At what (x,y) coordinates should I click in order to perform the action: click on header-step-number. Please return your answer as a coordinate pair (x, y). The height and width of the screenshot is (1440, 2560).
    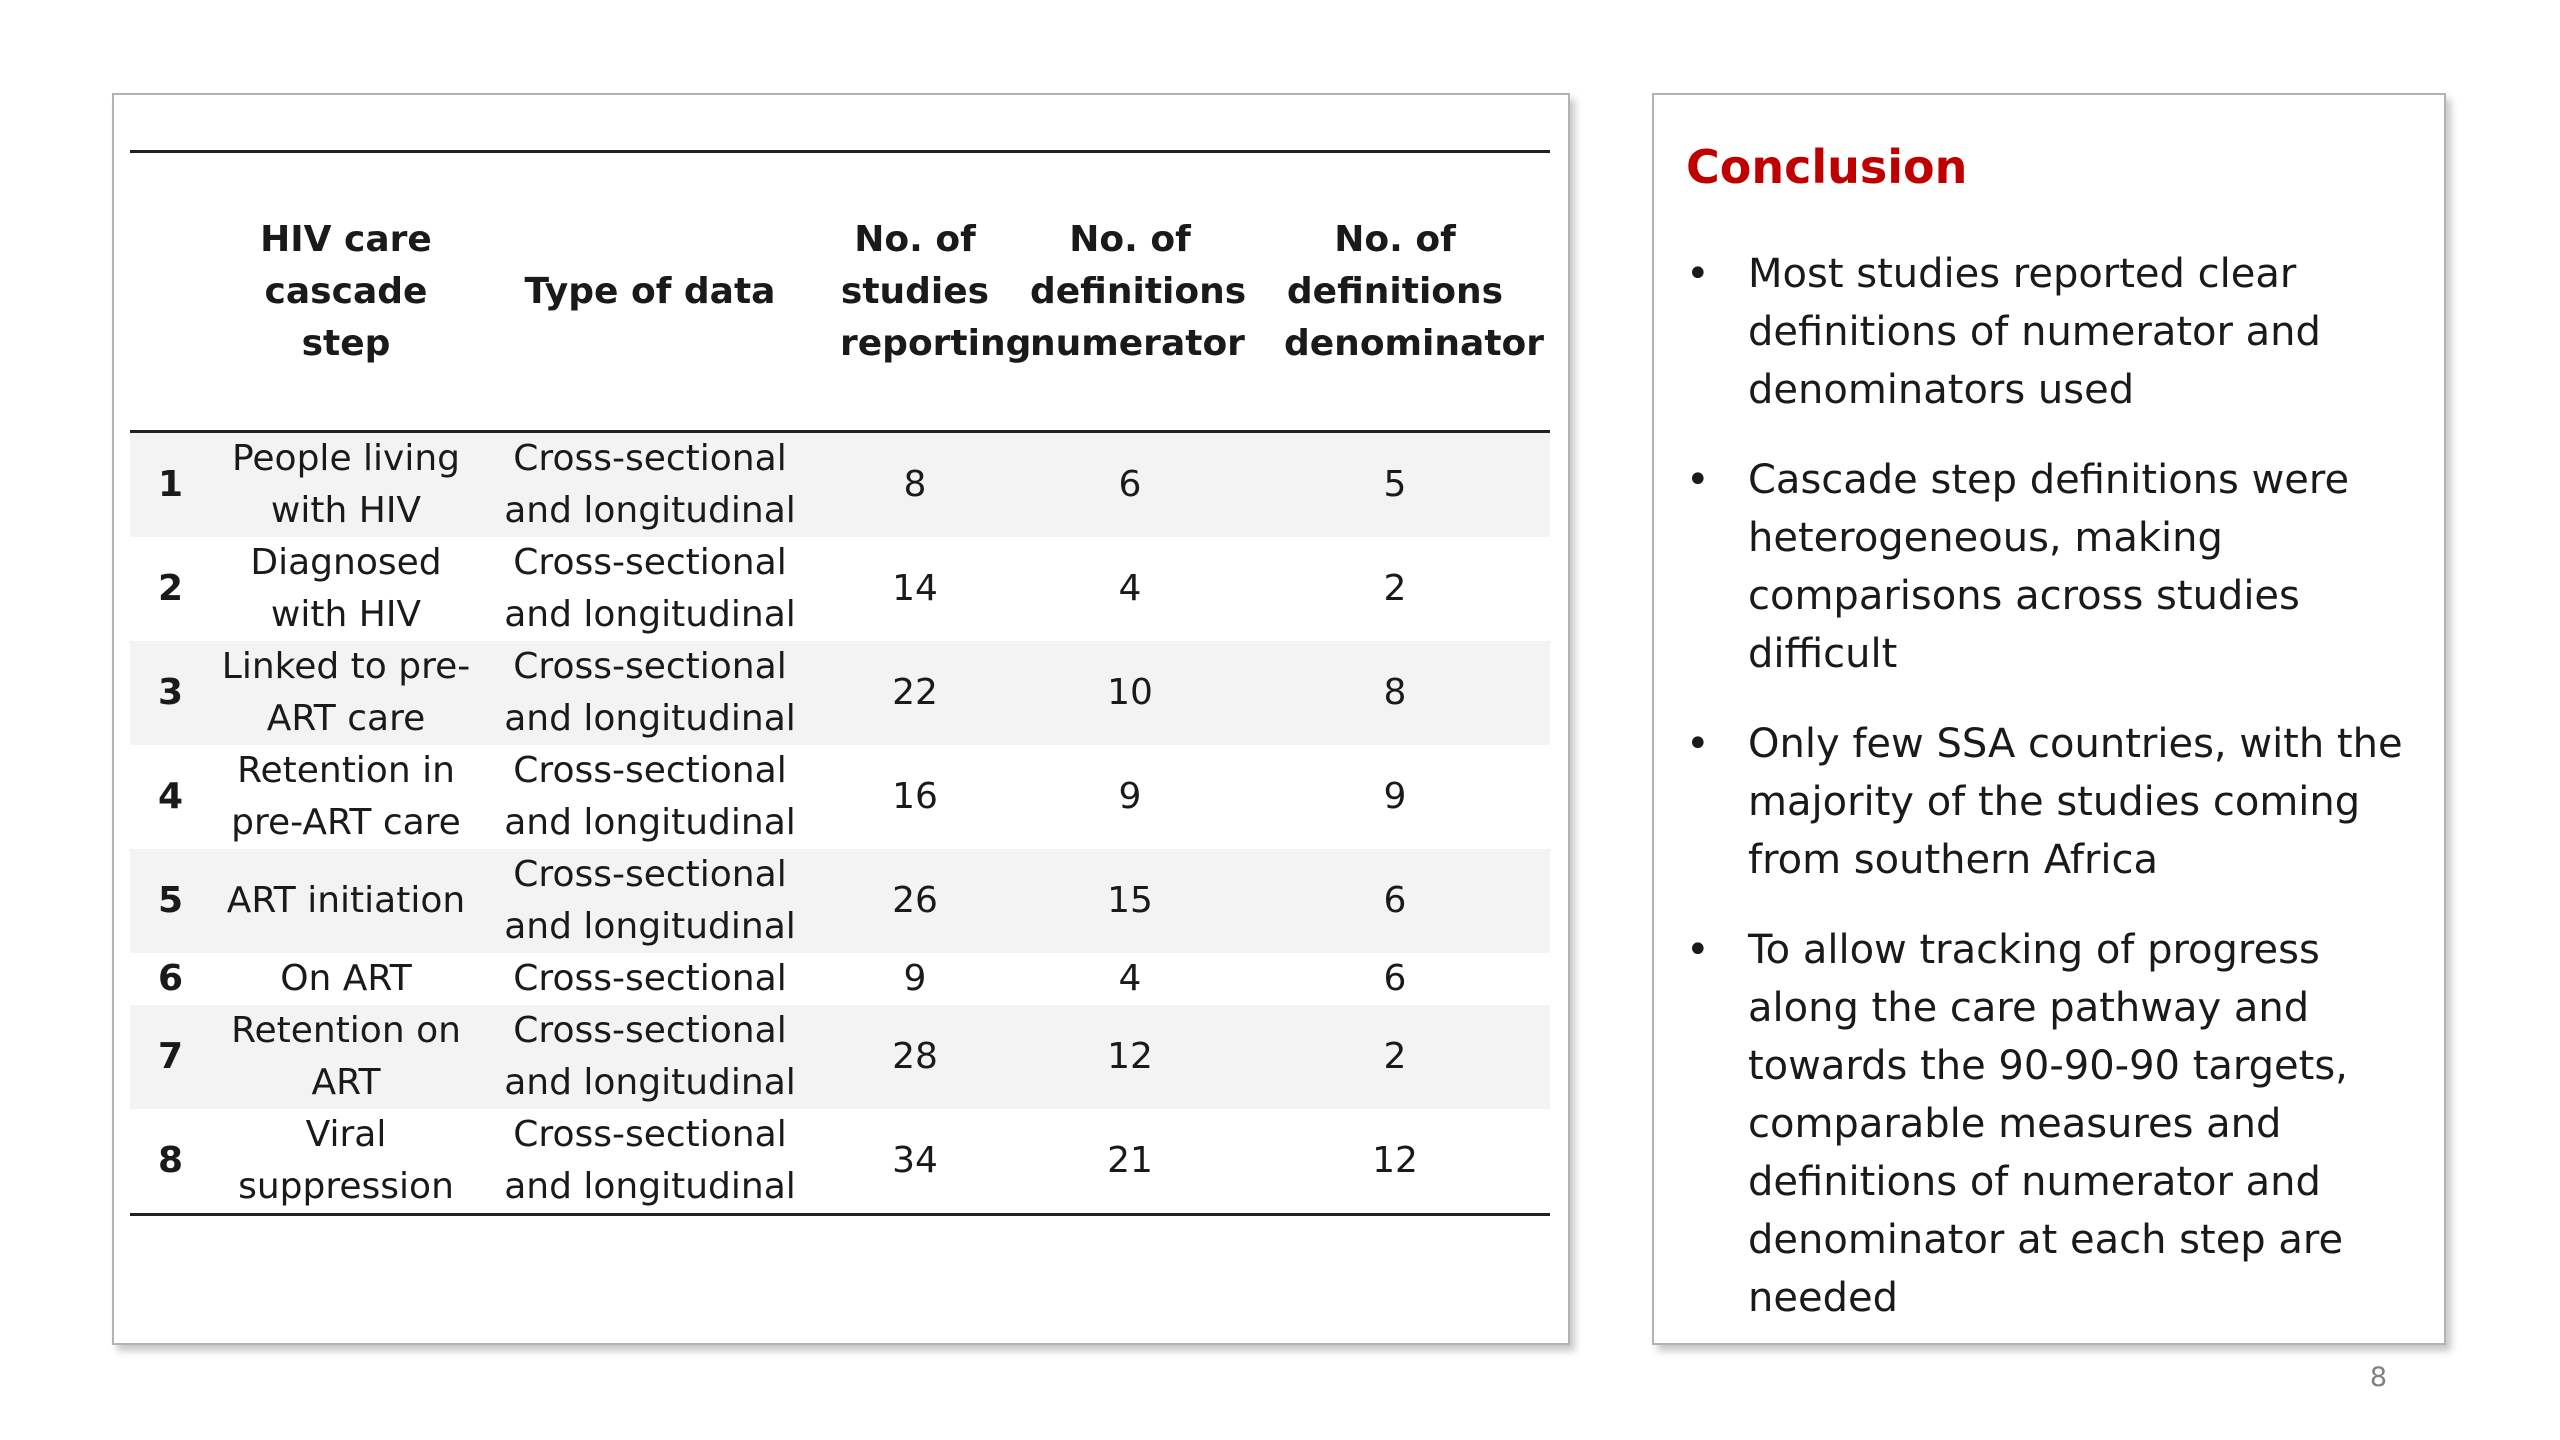
    Looking at the image, I should click on (166, 292).